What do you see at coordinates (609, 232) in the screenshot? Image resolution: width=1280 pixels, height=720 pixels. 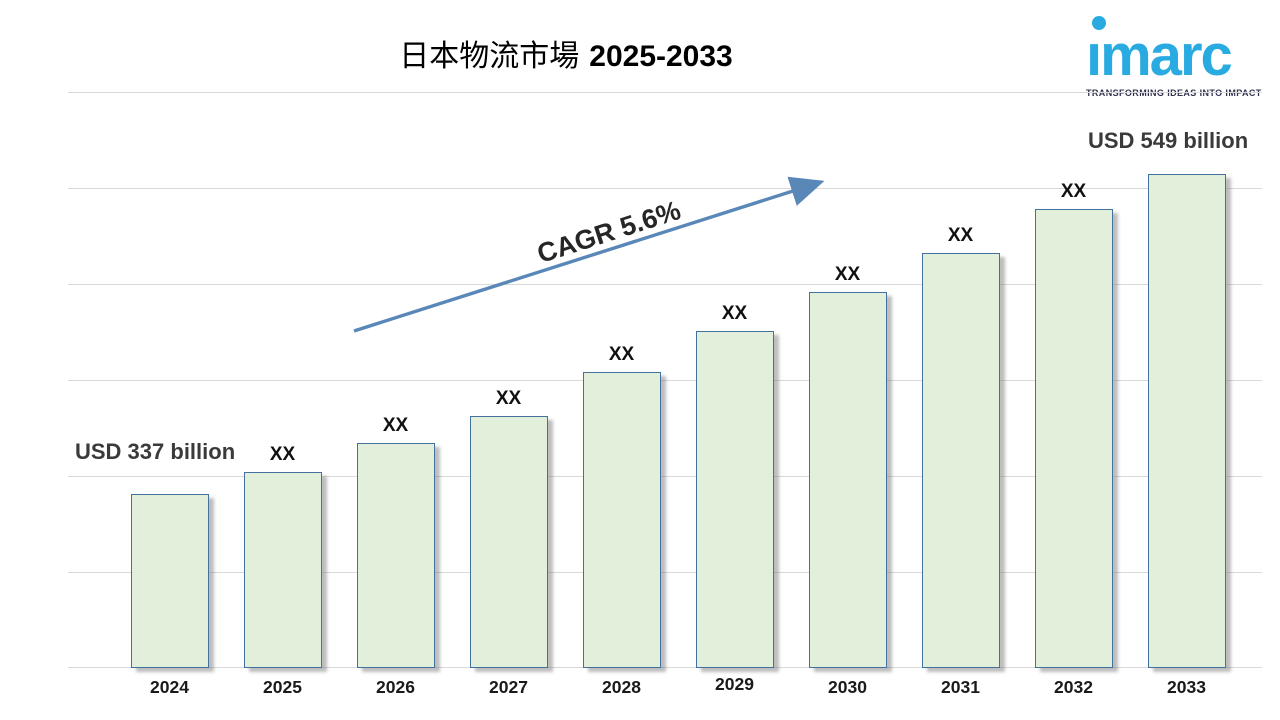 I see `cagr-annotation: CAGR 5.6%` at bounding box center [609, 232].